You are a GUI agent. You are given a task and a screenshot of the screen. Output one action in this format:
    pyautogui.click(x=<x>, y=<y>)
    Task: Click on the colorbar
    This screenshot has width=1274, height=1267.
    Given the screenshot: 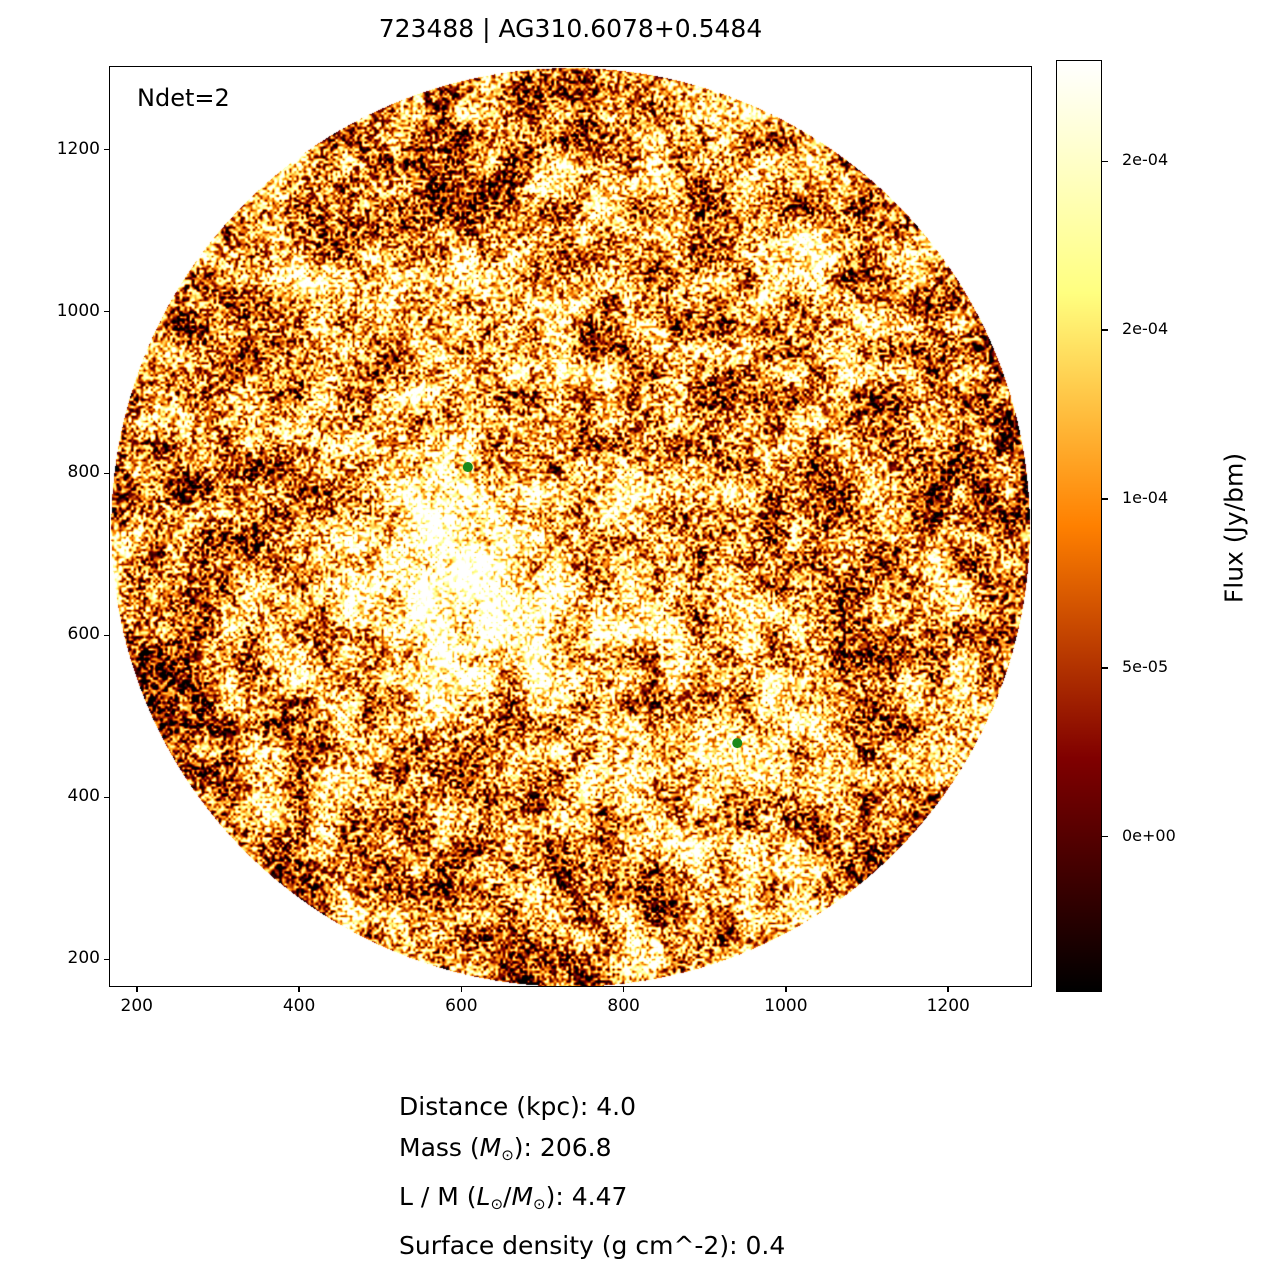 What is the action you would take?
    pyautogui.click(x=1079, y=526)
    